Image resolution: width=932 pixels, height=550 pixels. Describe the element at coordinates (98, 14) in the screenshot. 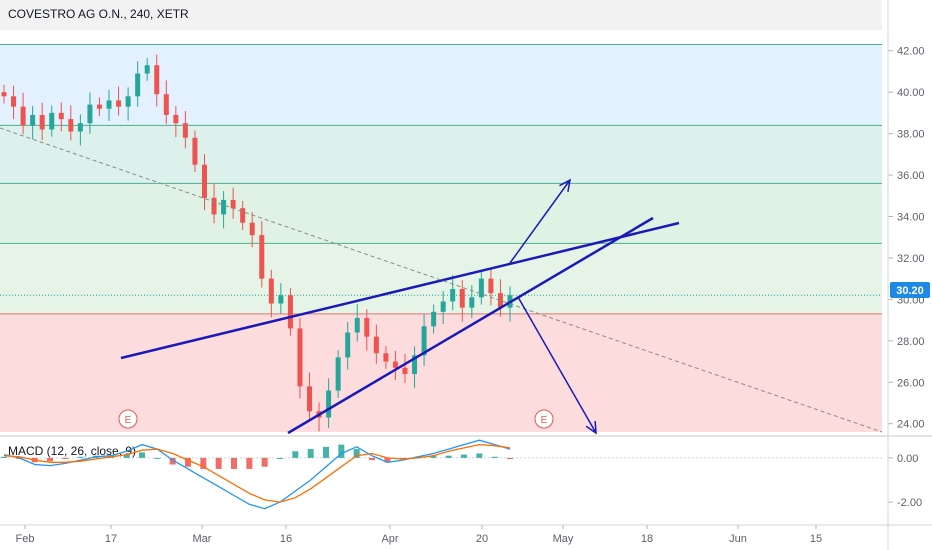

I see `chart-title: COVESTRO AG O.N., 240, XETR` at that location.